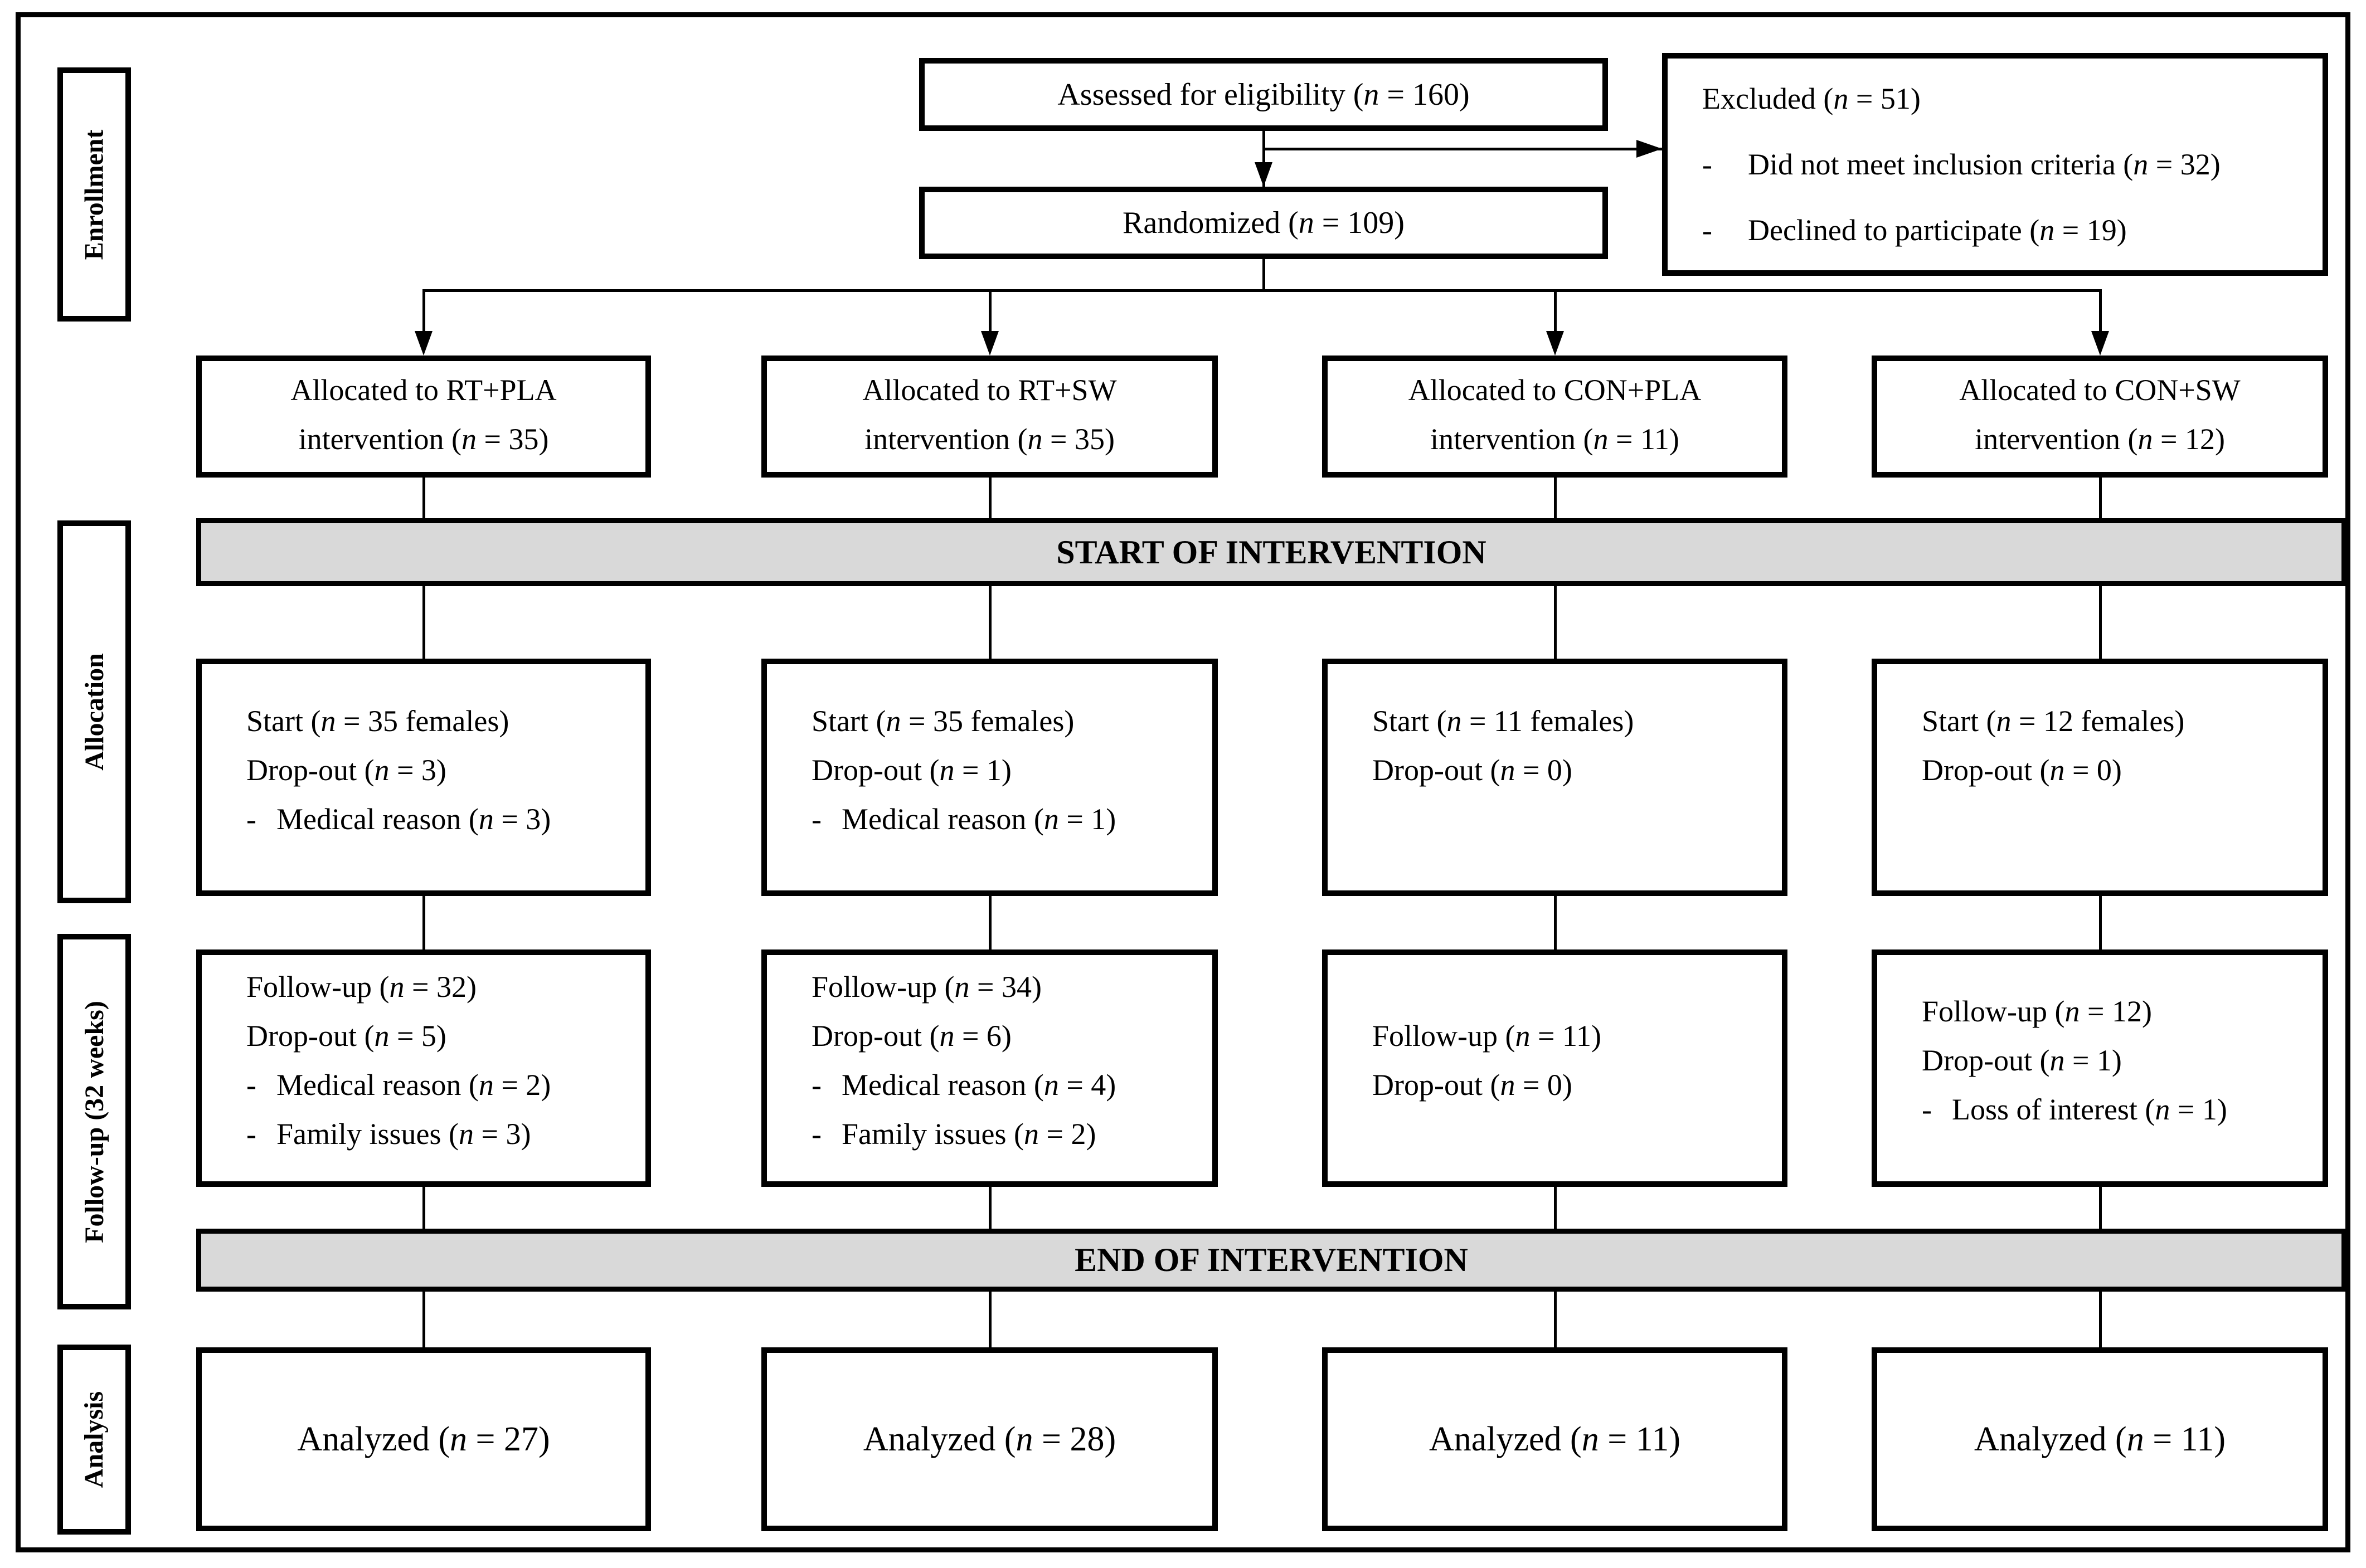  What do you see at coordinates (2037, 1011) in the screenshot?
I see `box-line: Follow-up (n = 12)` at bounding box center [2037, 1011].